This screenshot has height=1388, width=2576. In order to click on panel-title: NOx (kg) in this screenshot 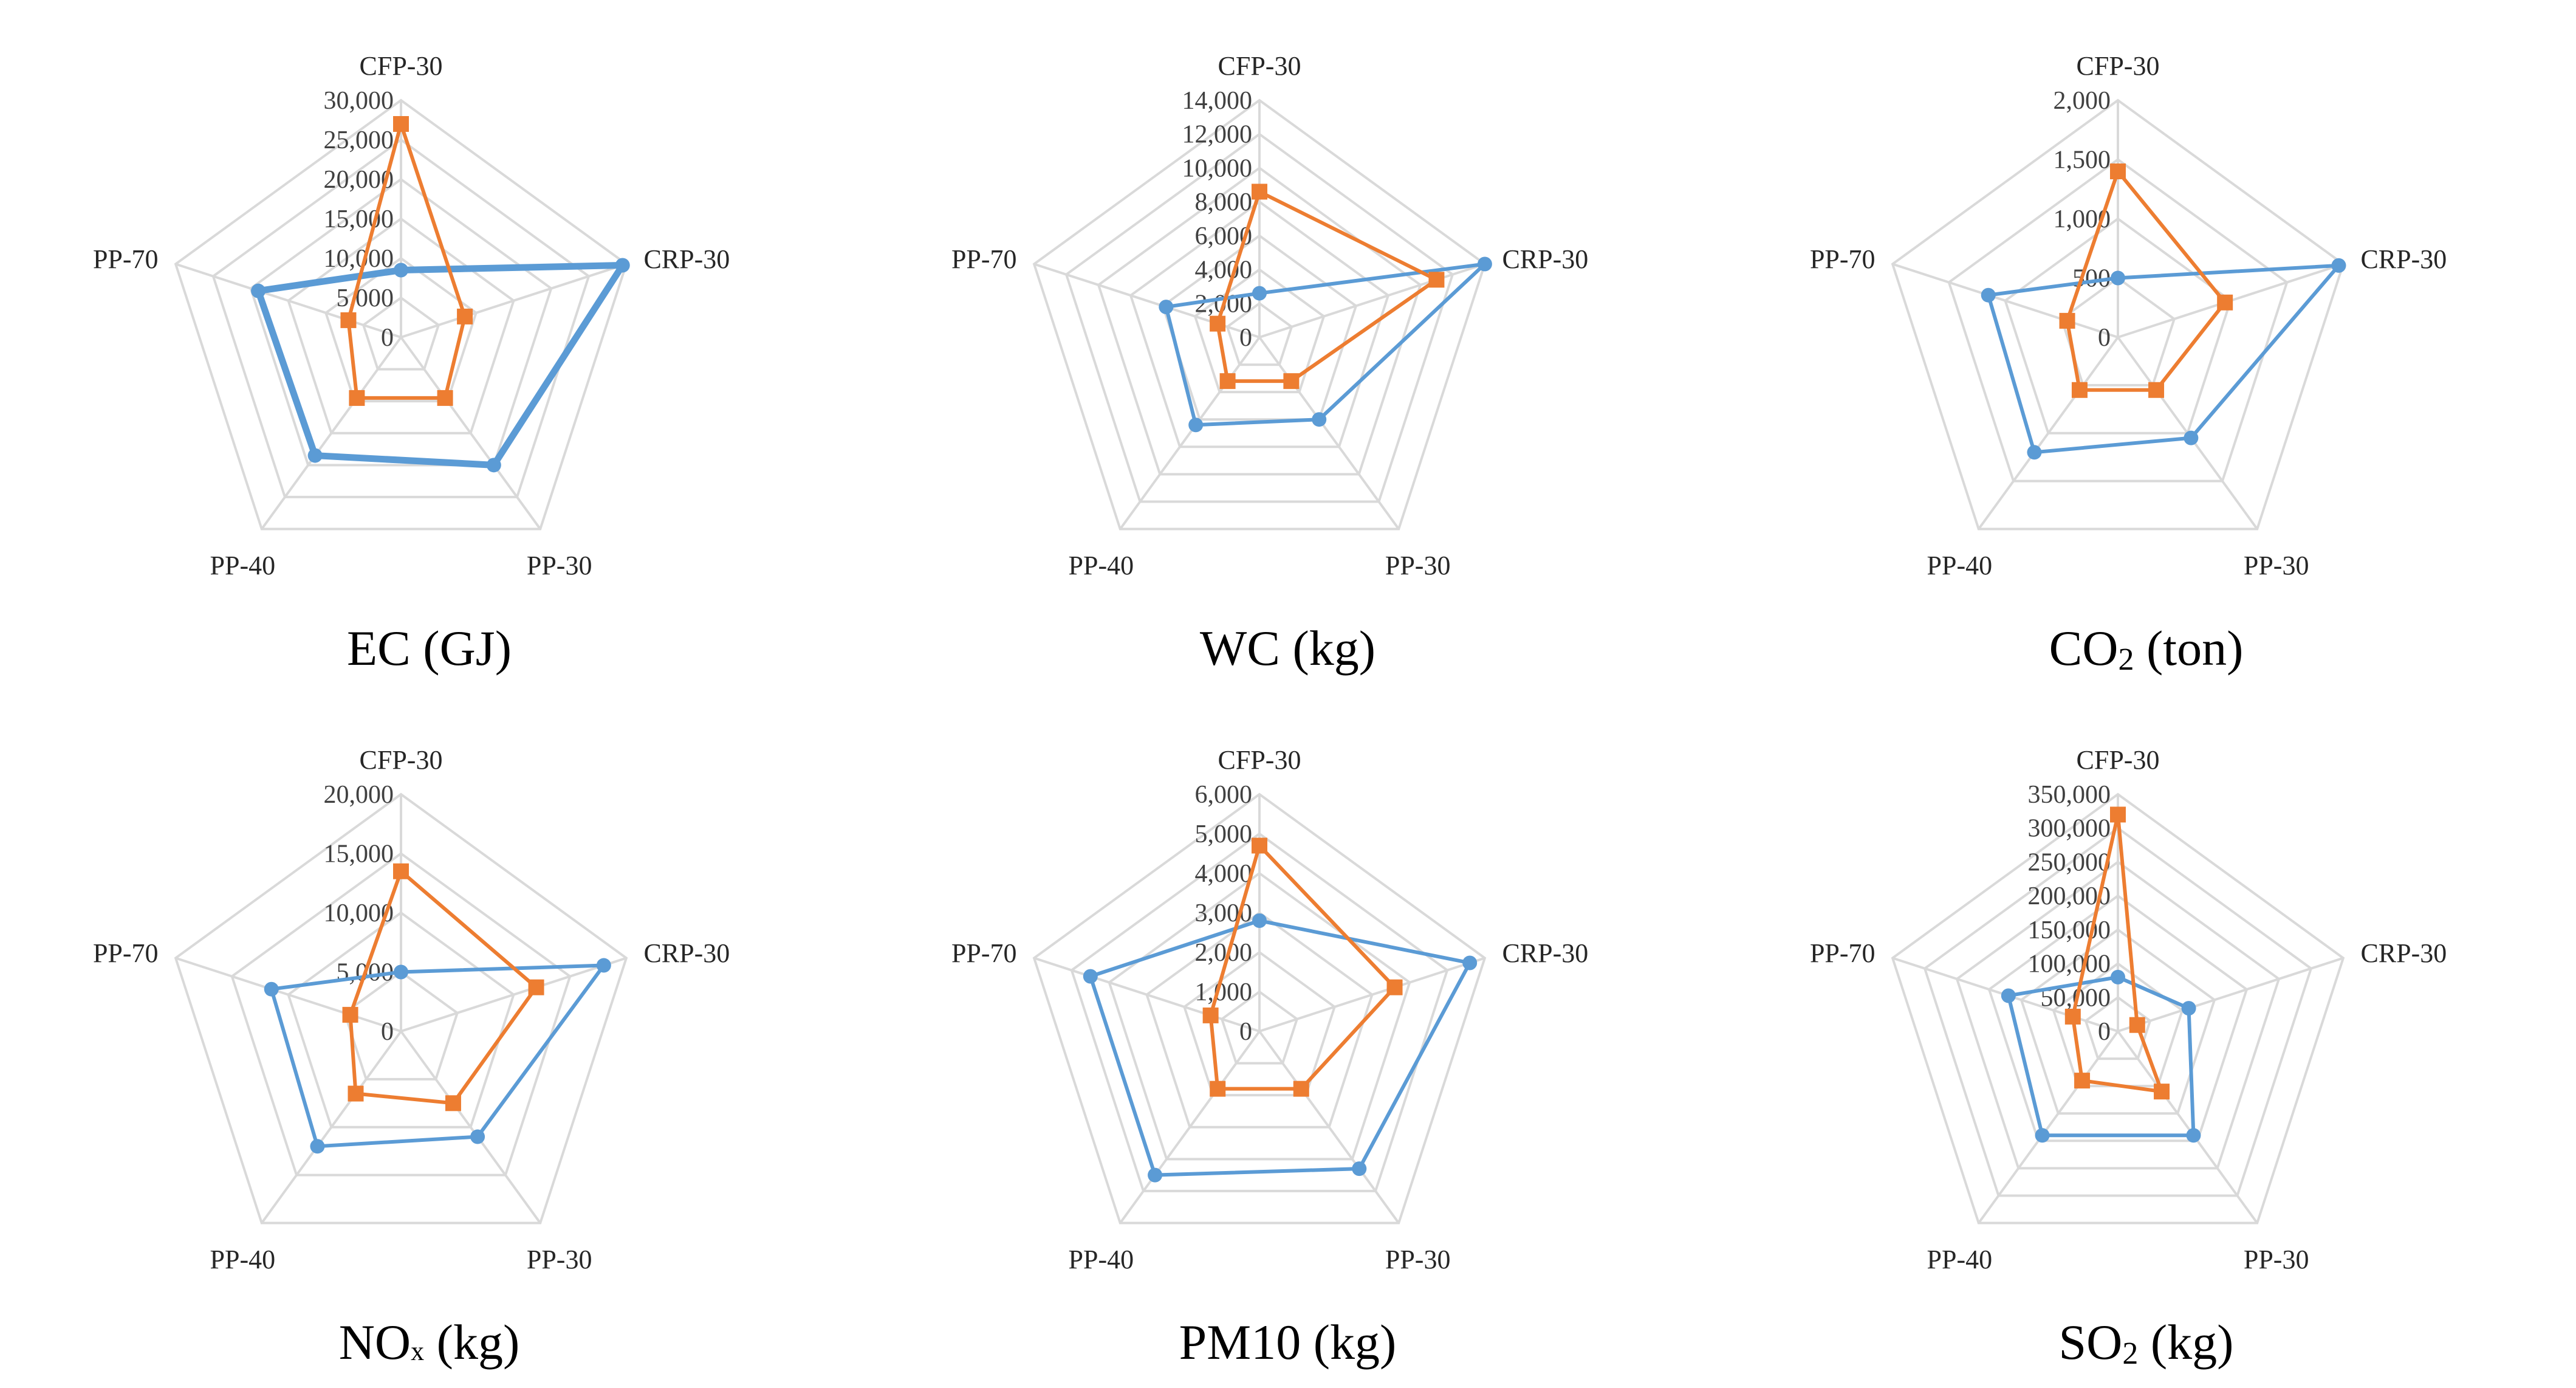, I will do `click(429, 1342)`.